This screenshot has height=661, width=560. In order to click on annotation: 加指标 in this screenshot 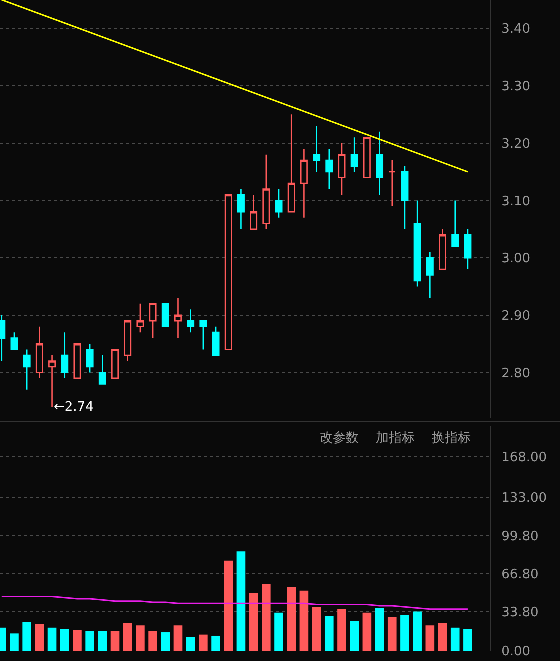, I will do `click(395, 438)`.